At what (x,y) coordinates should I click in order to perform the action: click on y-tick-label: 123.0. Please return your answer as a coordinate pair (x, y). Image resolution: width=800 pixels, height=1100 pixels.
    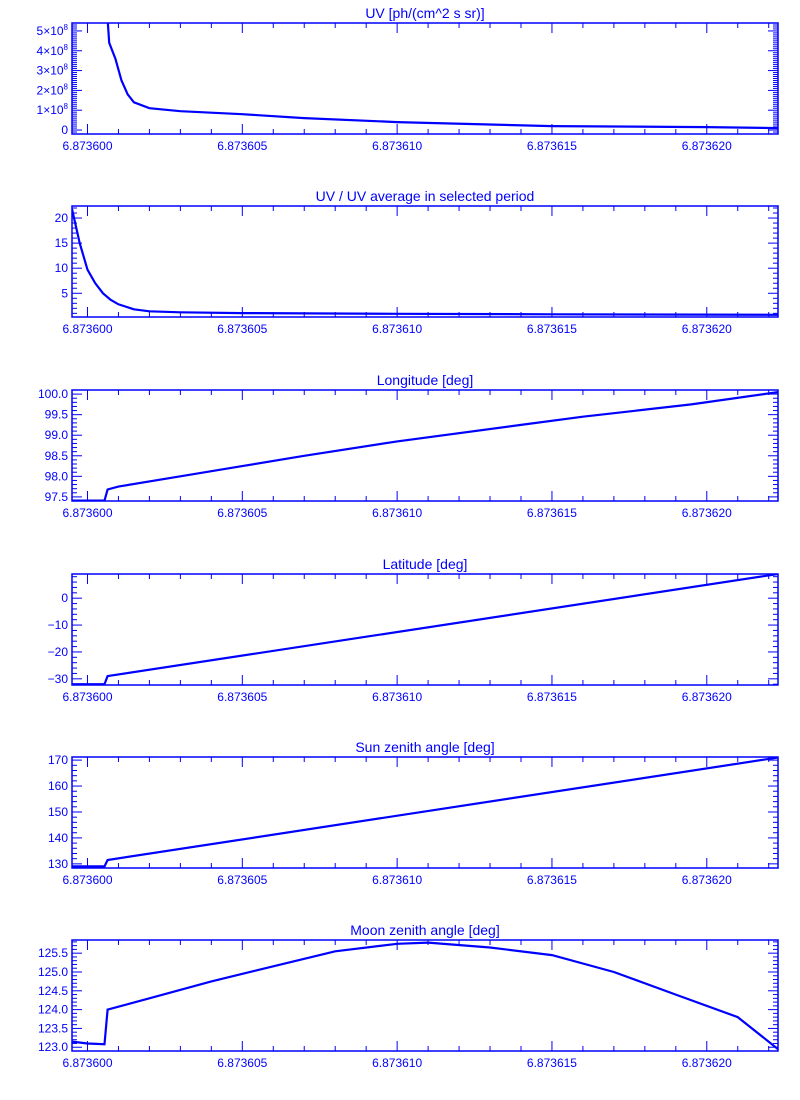
    Looking at the image, I should click on (53, 1047).